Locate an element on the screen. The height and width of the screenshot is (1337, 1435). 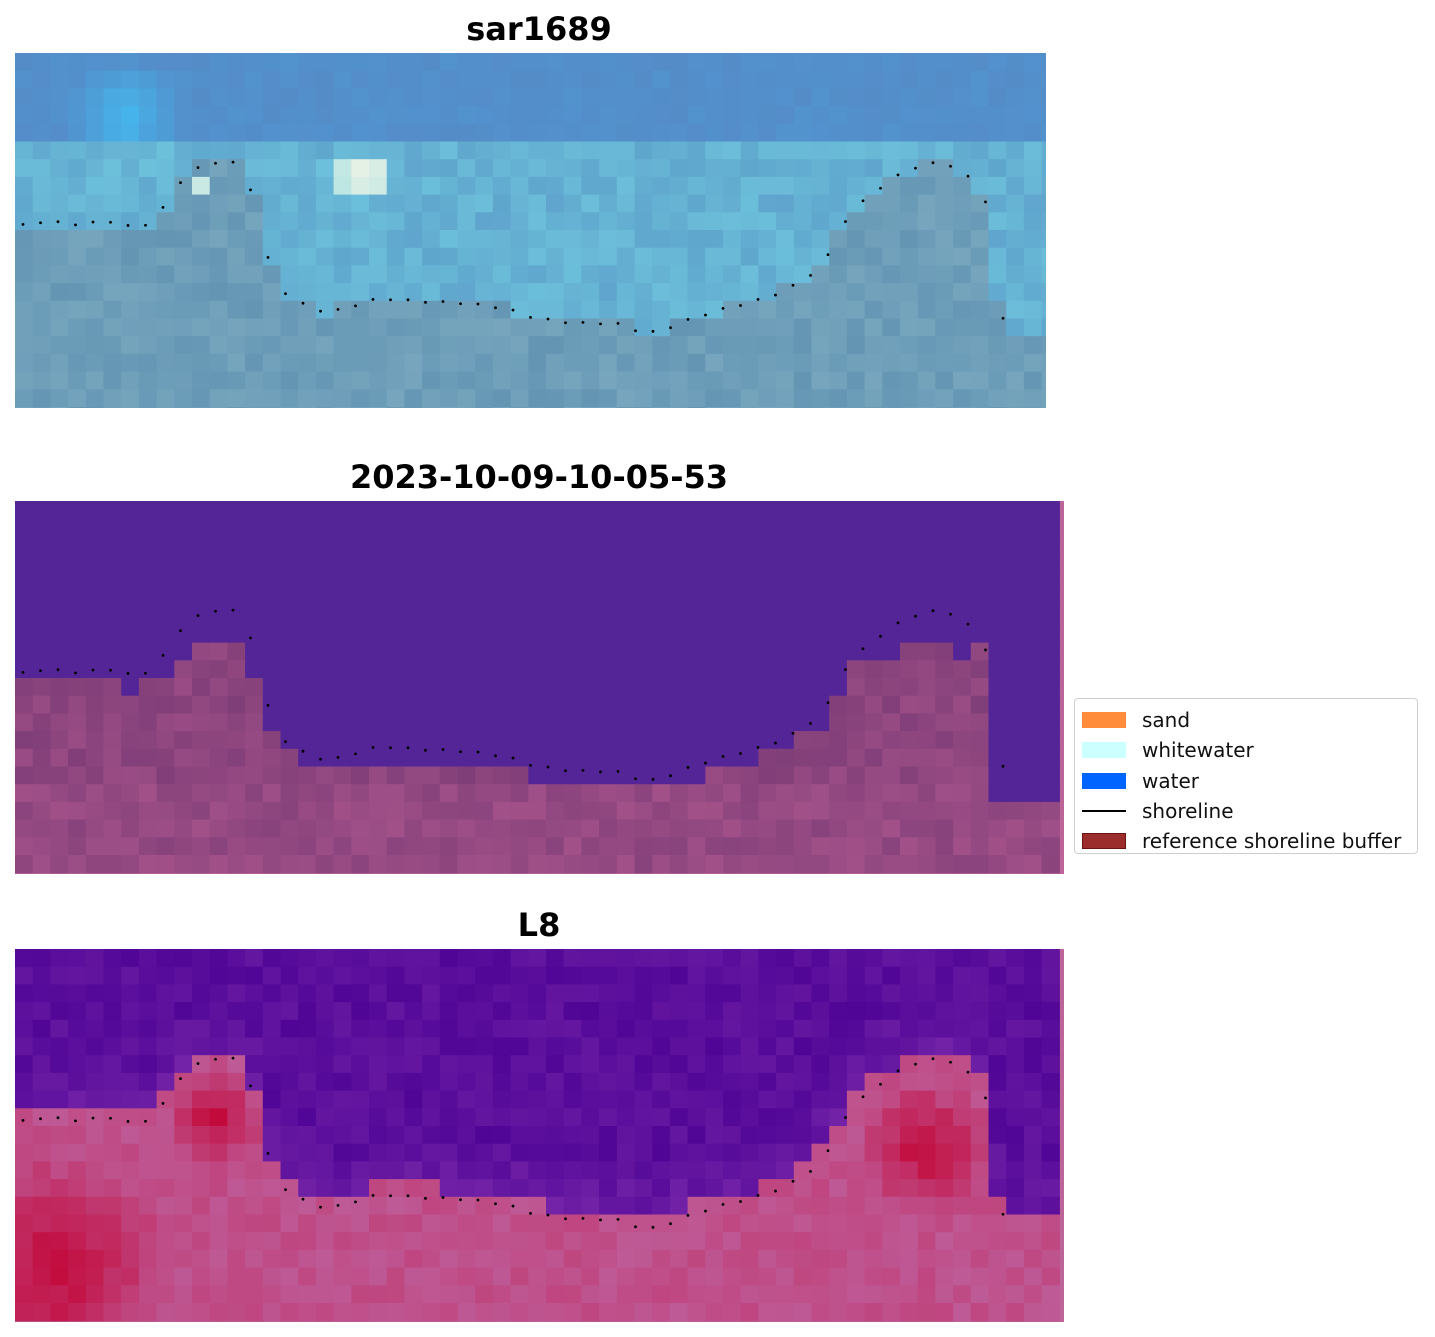
legend-label: water is located at coordinates (1170, 780).